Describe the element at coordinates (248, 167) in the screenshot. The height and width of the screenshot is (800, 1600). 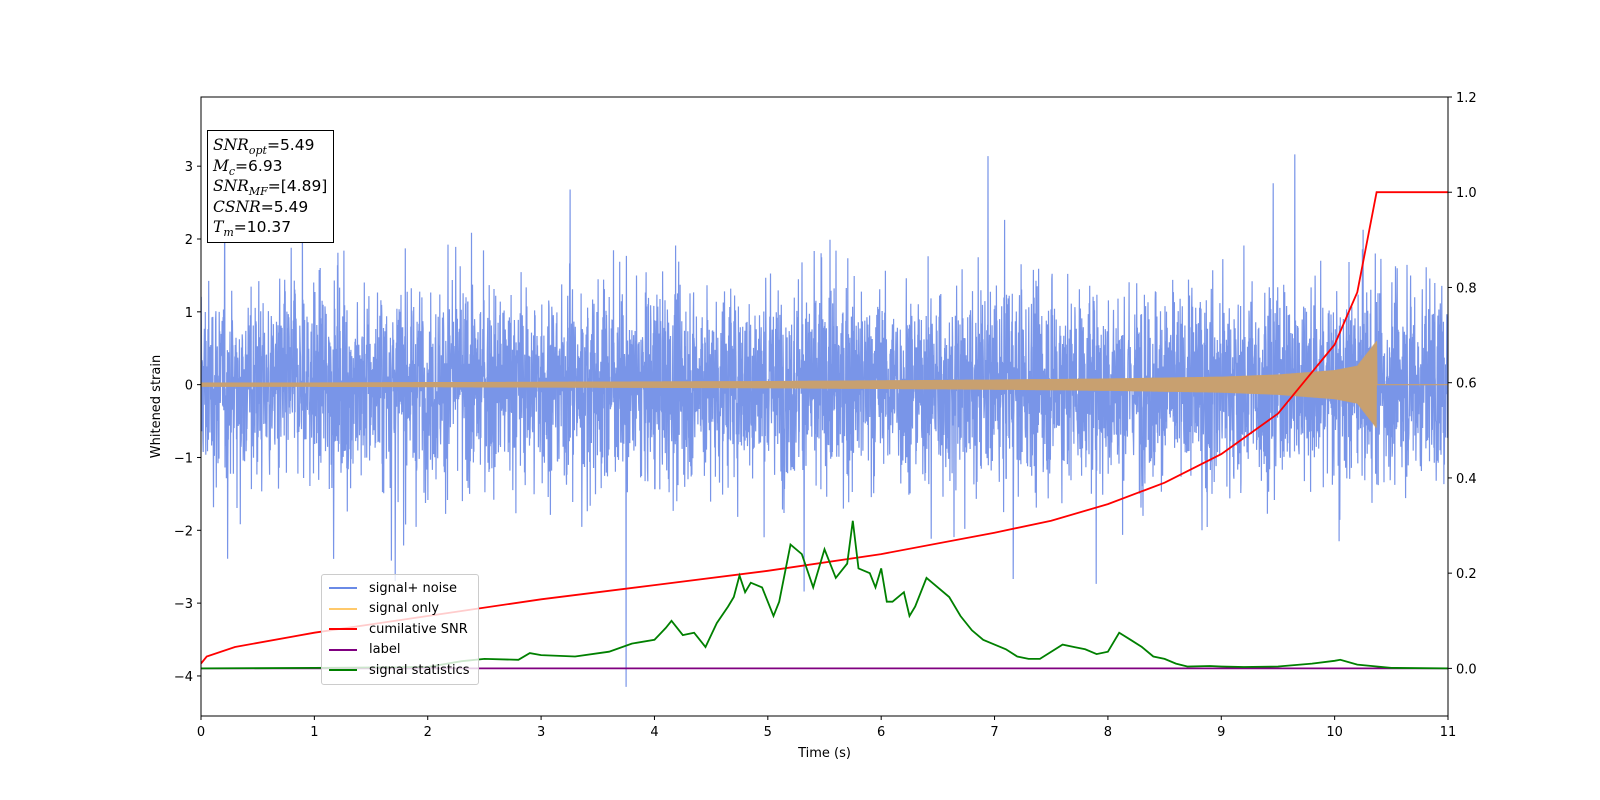
I see `annotation-line-mc: Mc=6.93` at that location.